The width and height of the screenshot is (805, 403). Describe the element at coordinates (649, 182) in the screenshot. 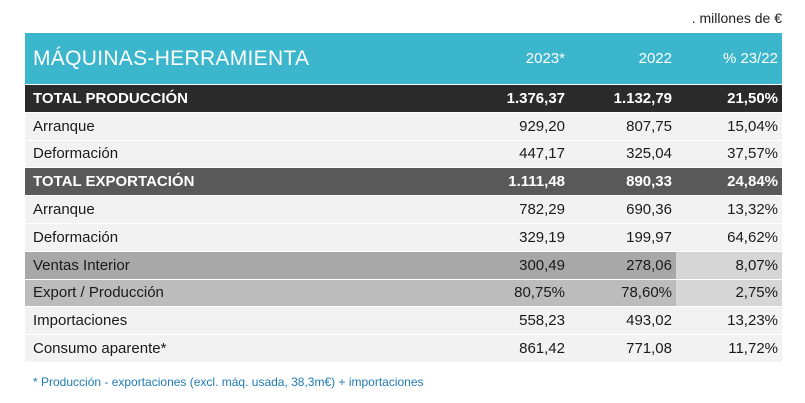

I see `cell-2022: 890,33` at that location.